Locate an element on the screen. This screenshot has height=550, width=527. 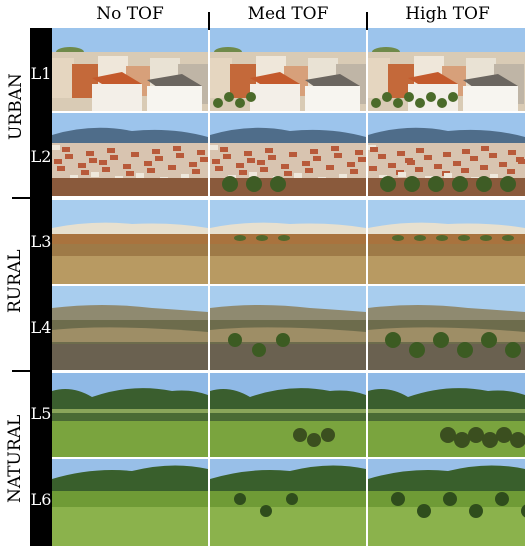
category-natural-label: NATURAL is located at coordinates (15, 458).